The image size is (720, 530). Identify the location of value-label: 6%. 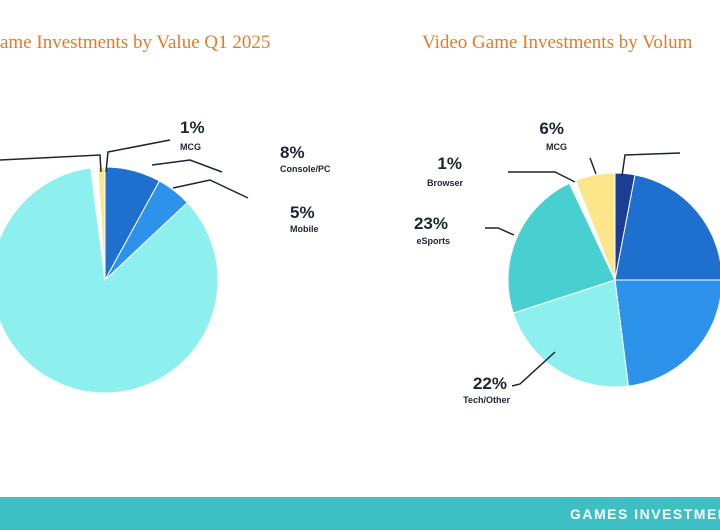
(551, 128).